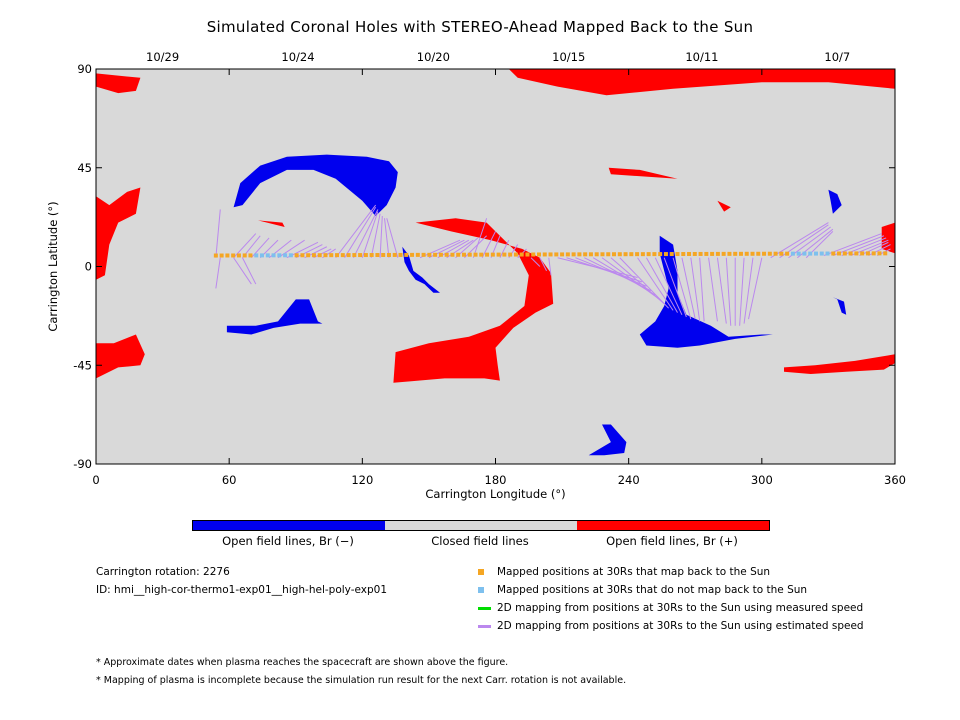 This screenshot has height=720, width=960. Describe the element at coordinates (629, 480) in the screenshot. I see `x-tick-label: 240` at that location.